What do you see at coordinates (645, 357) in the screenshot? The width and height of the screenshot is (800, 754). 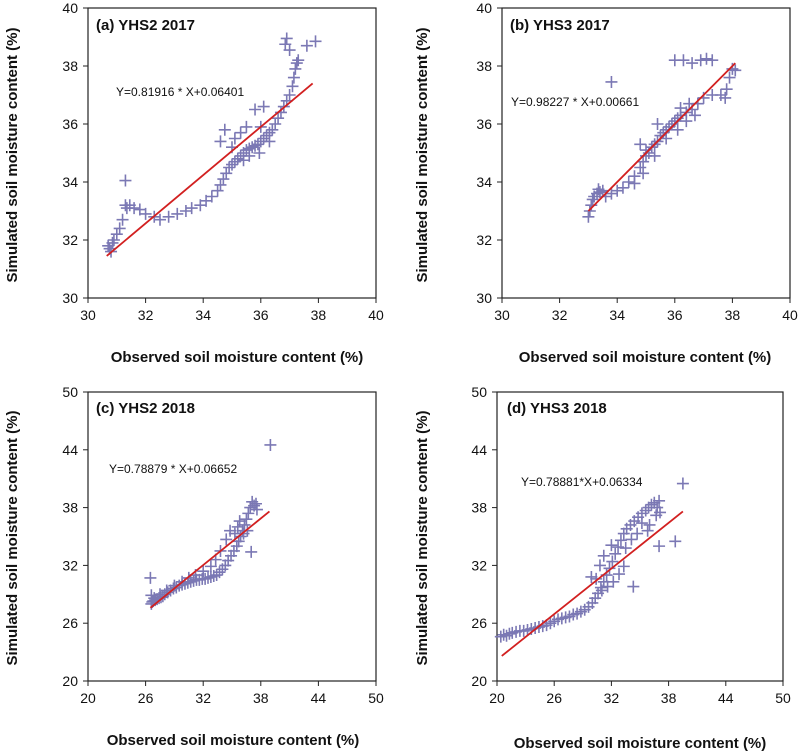 I see `x-axis-title-b: Observed soil moisture content (%)` at bounding box center [645, 357].